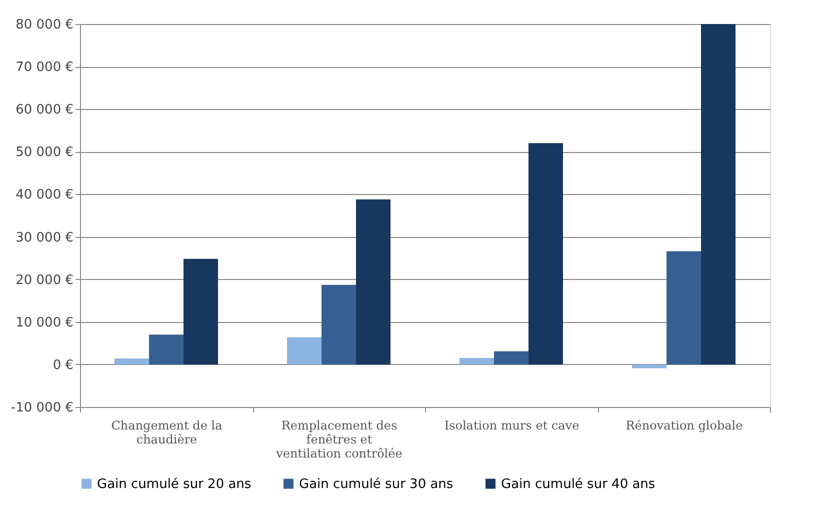  Describe the element at coordinates (45, 238) in the screenshot. I see `y-tick-label: 30 000 €` at that location.